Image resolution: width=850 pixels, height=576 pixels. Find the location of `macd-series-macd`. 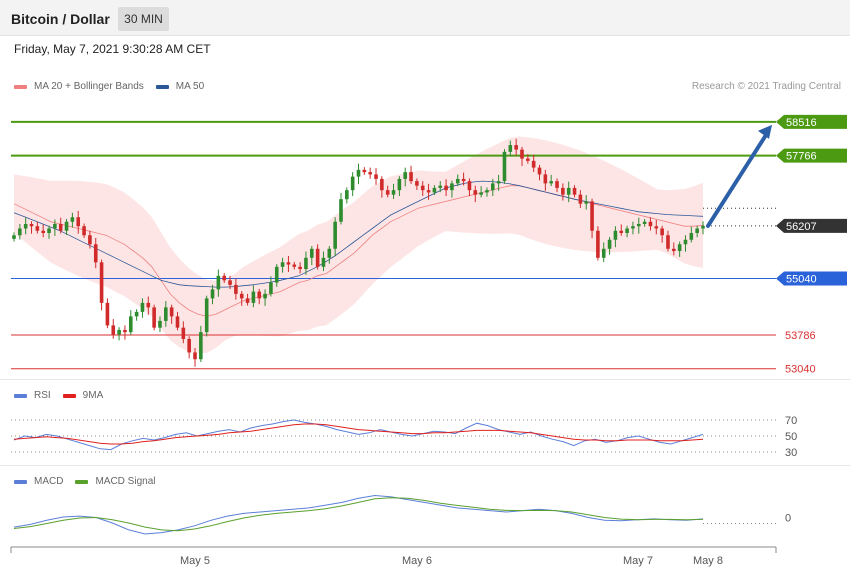

macd-series-macd is located at coordinates (358, 514).